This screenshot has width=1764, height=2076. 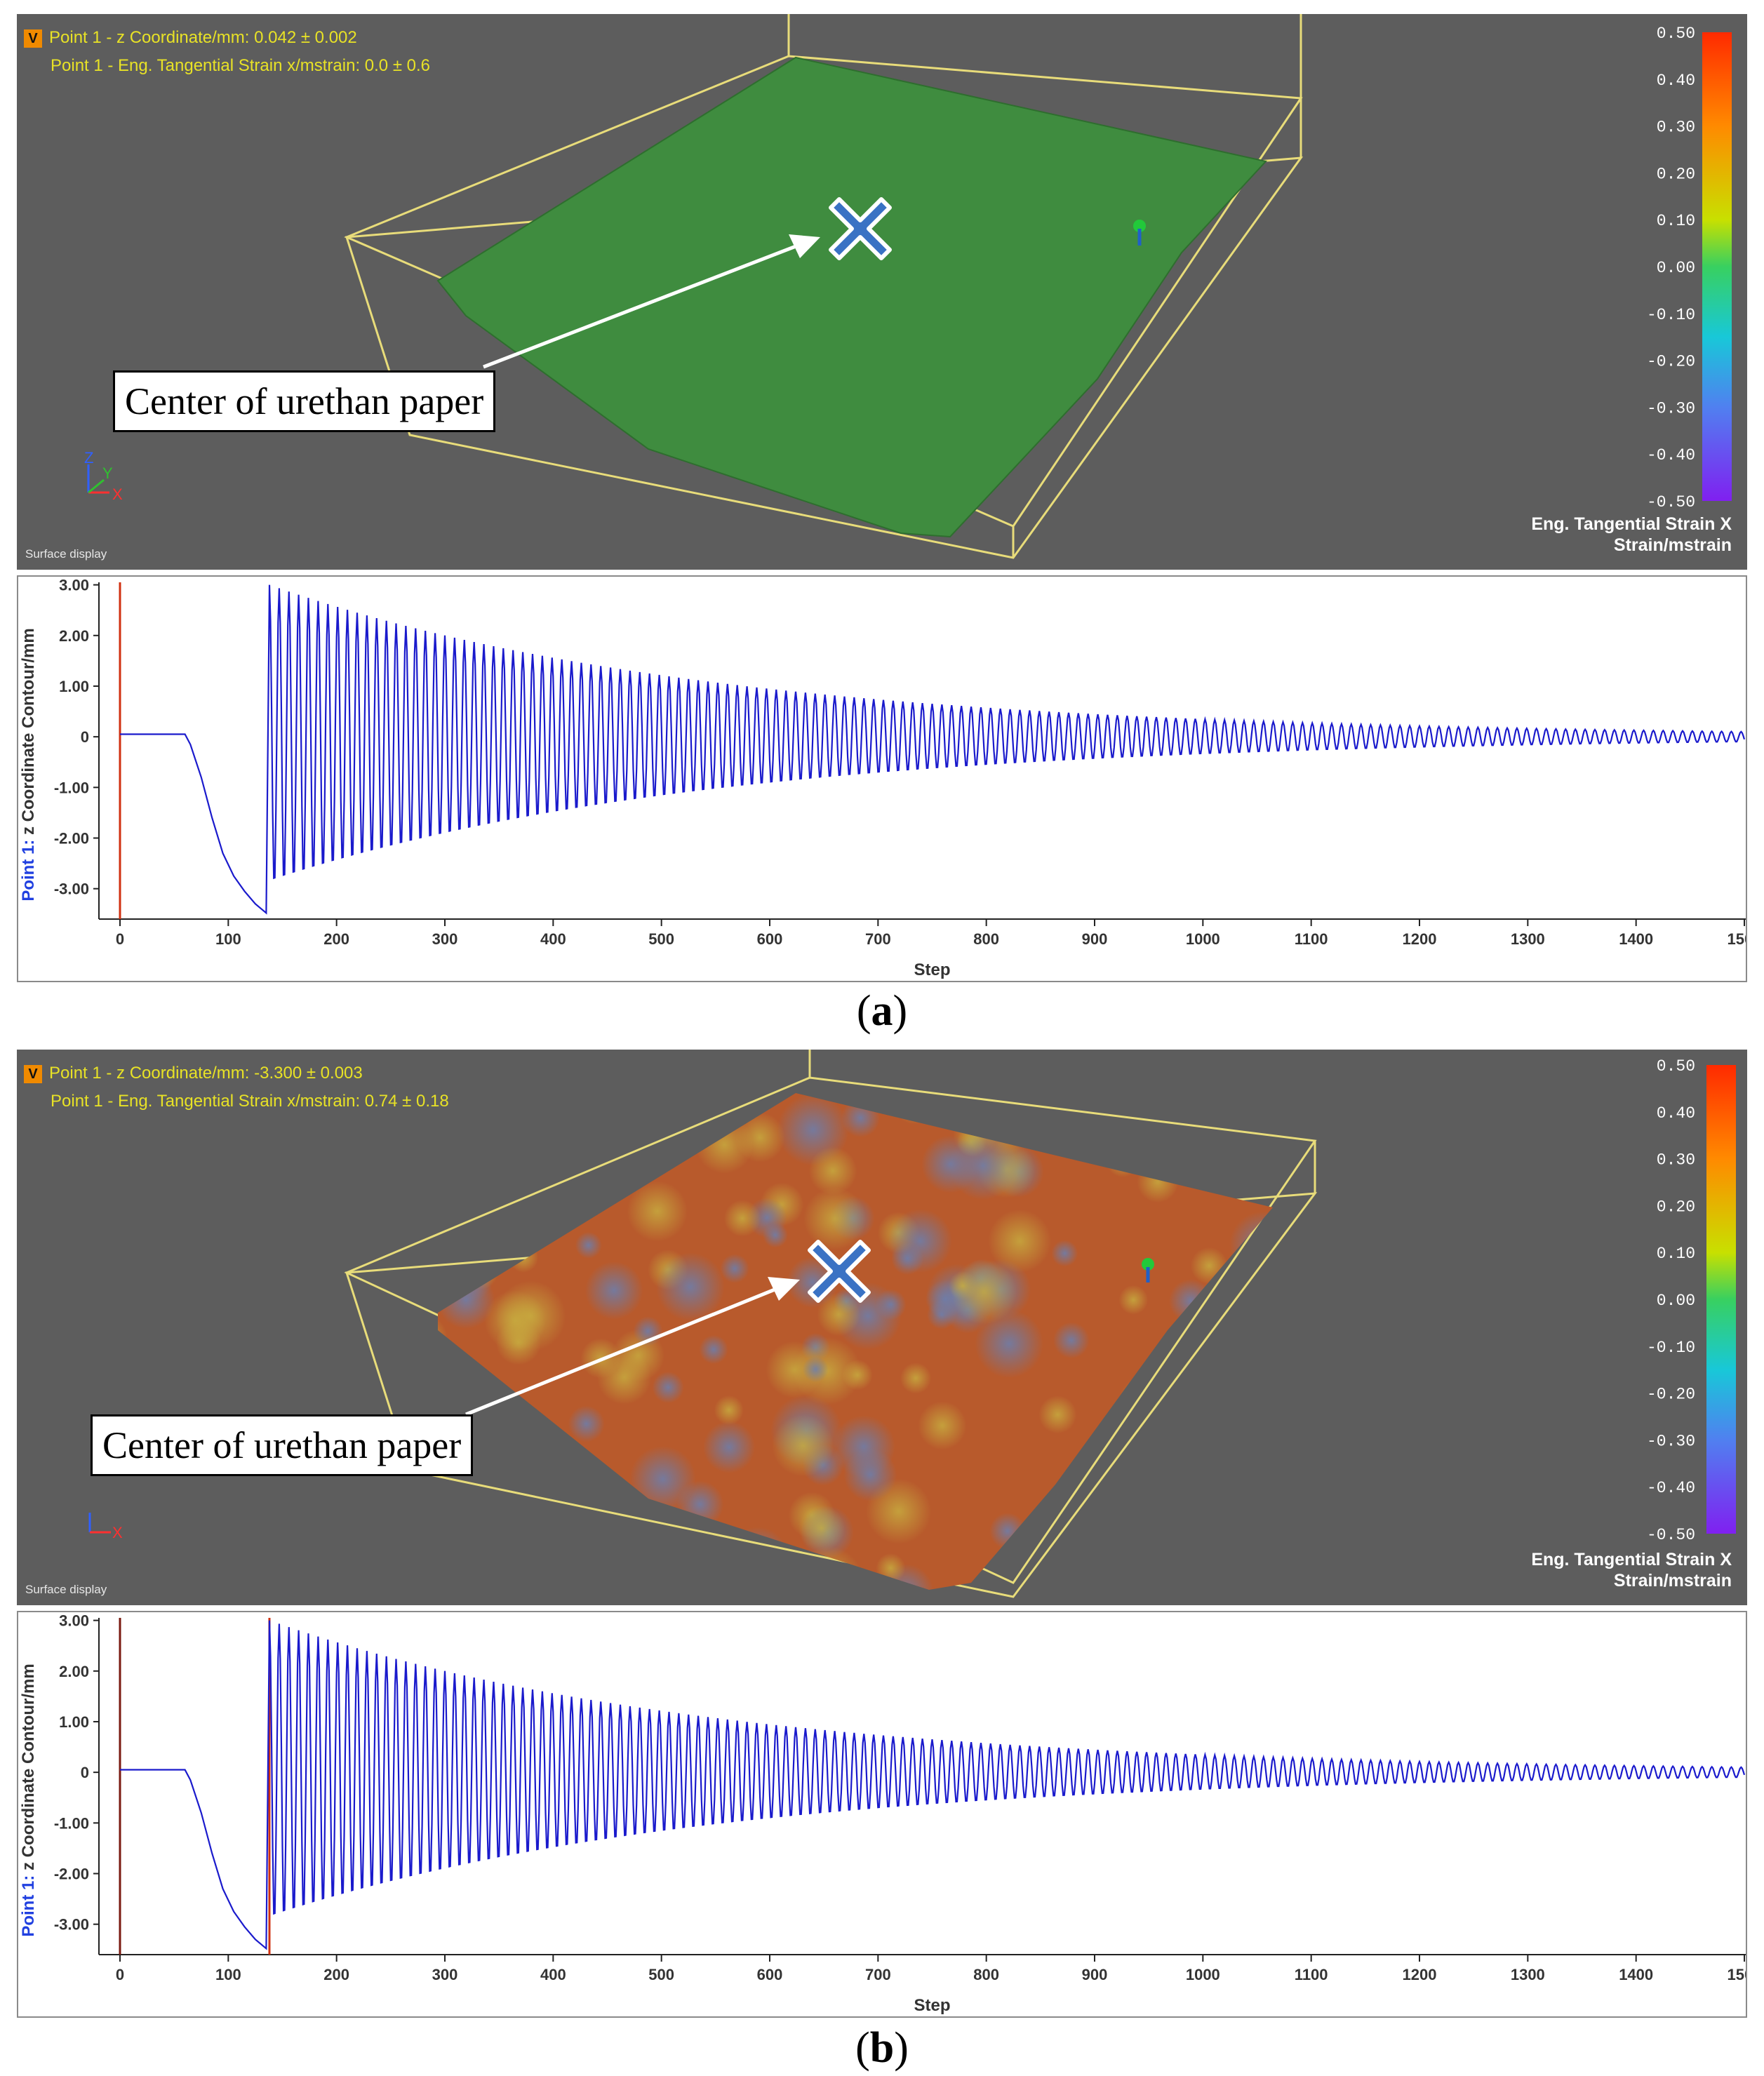 I want to click on caption-b: (b), so click(x=882, y=2048).